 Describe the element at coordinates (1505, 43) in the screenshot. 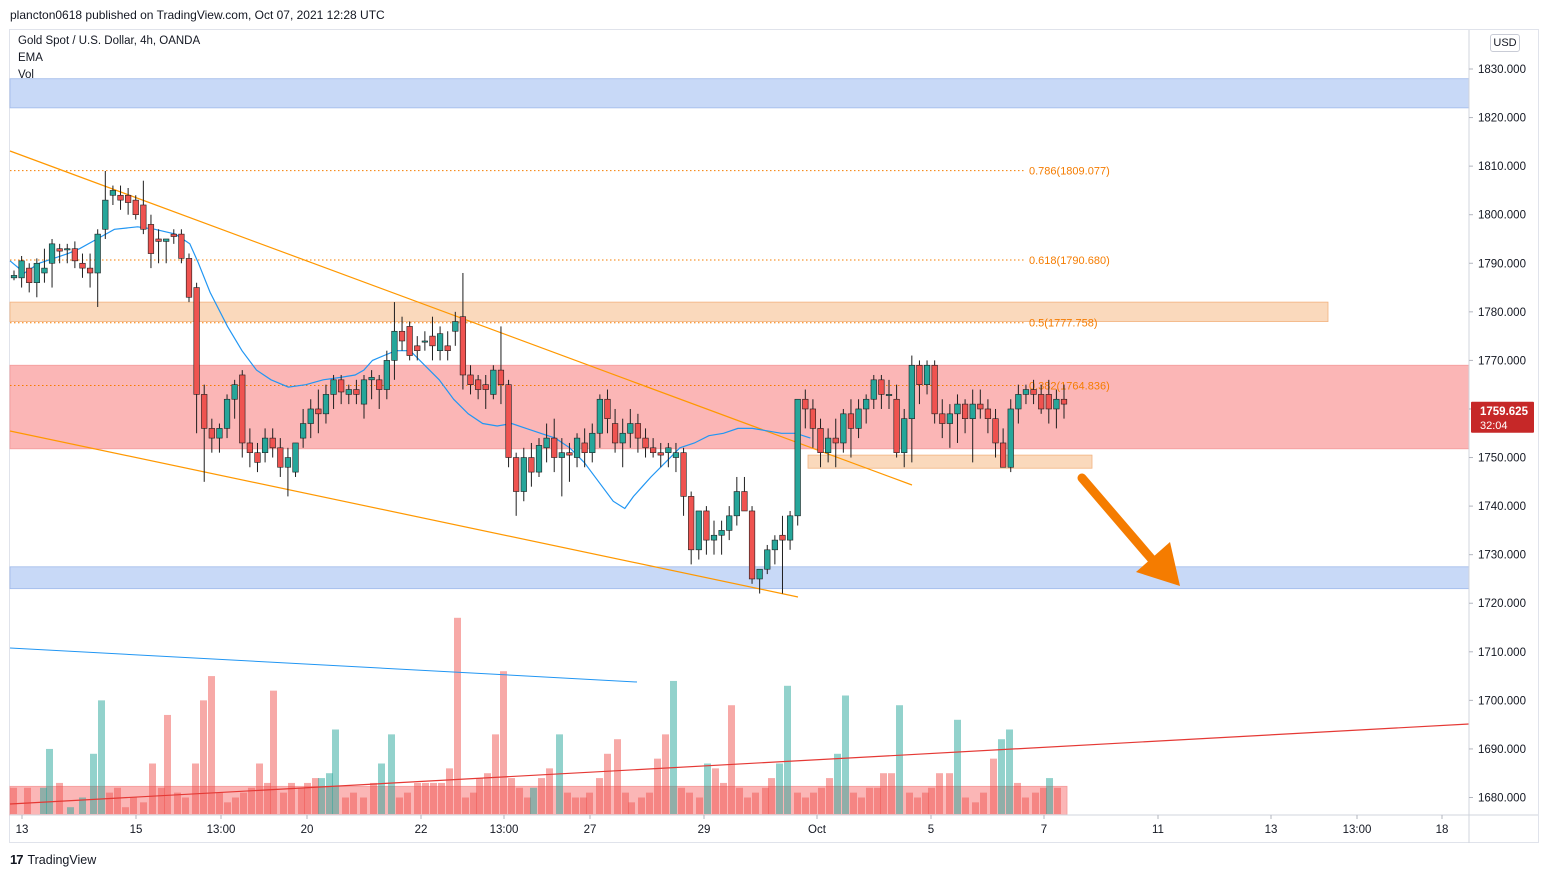

I see `currency-button: USD` at that location.